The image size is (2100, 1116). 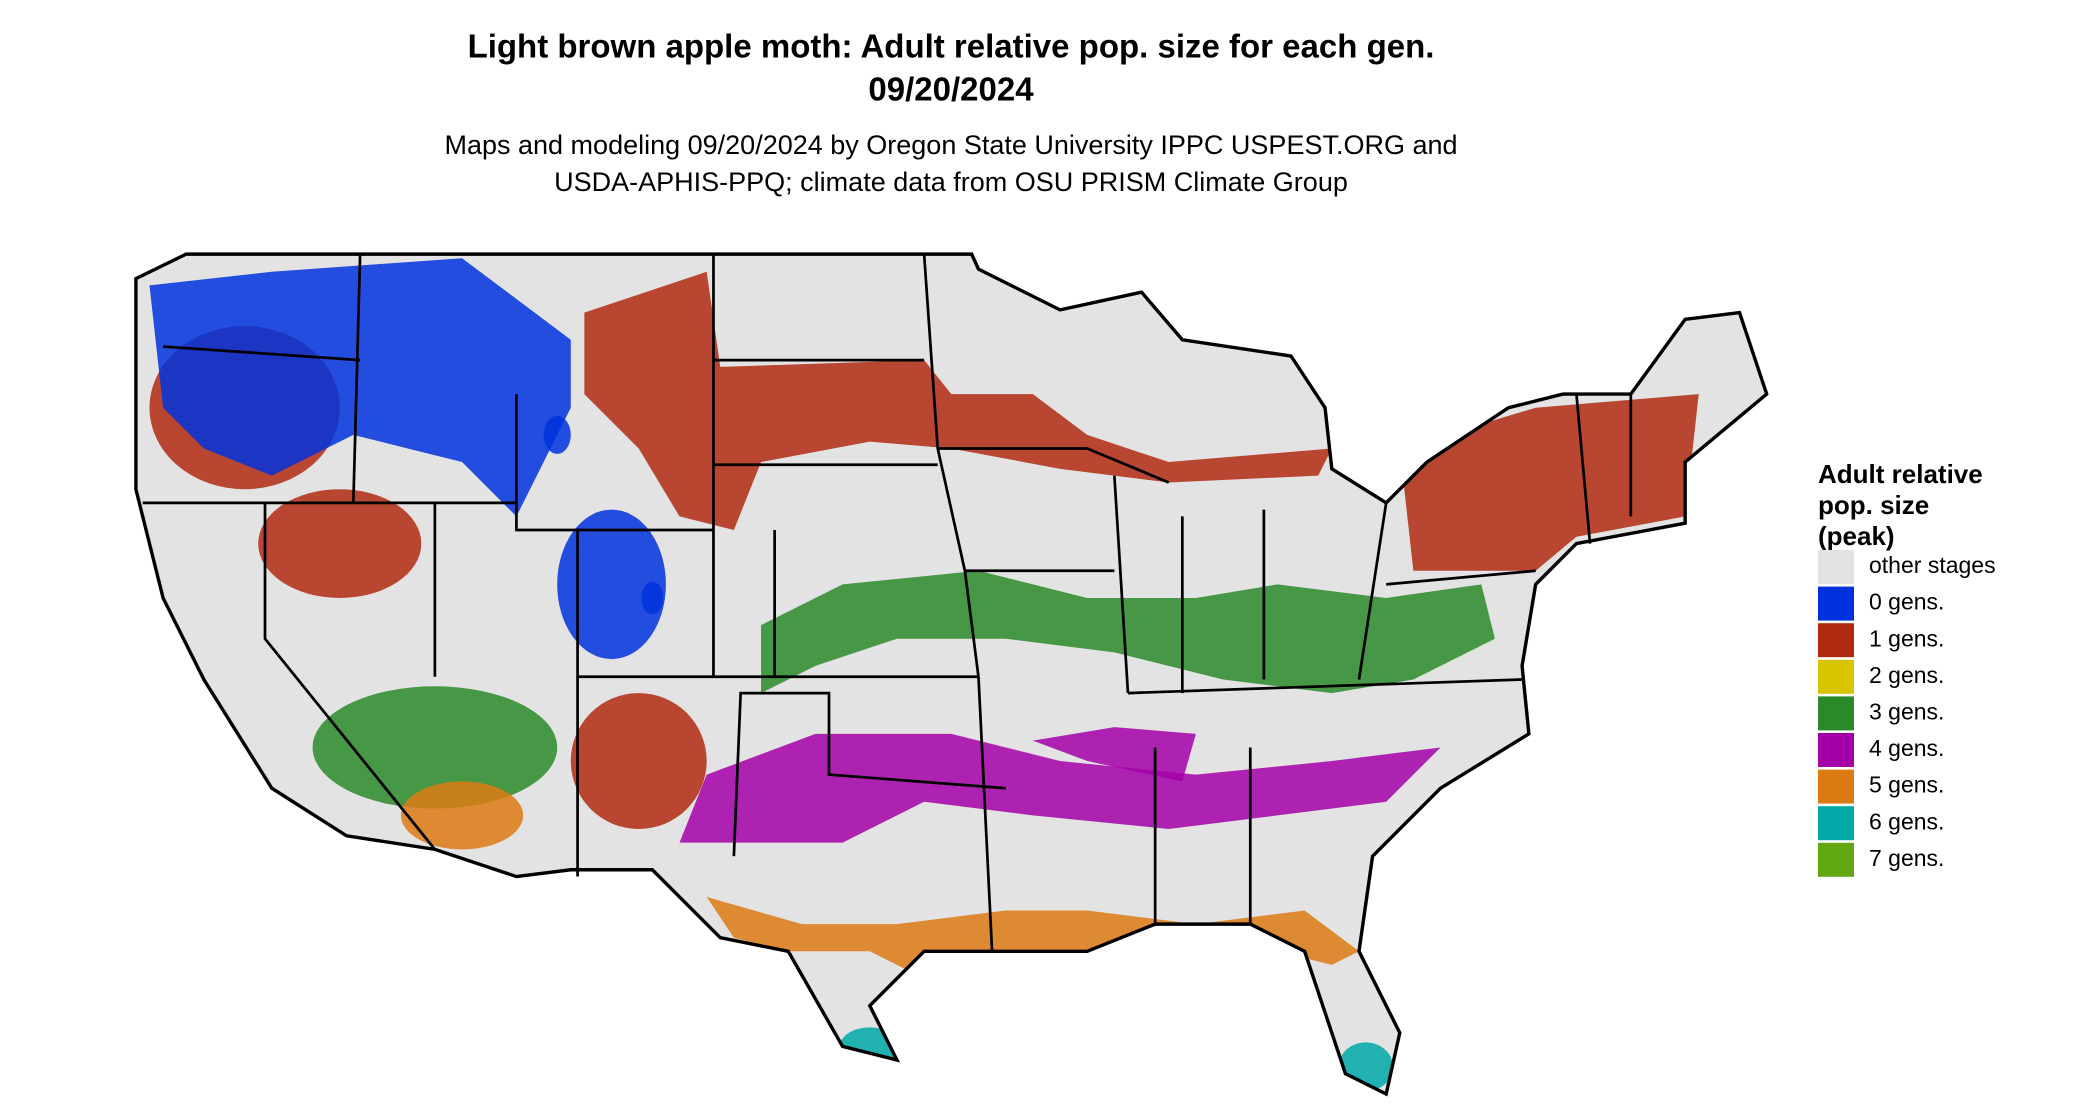 What do you see at coordinates (1906, 675) in the screenshot?
I see `legend-label: 2 gens.` at bounding box center [1906, 675].